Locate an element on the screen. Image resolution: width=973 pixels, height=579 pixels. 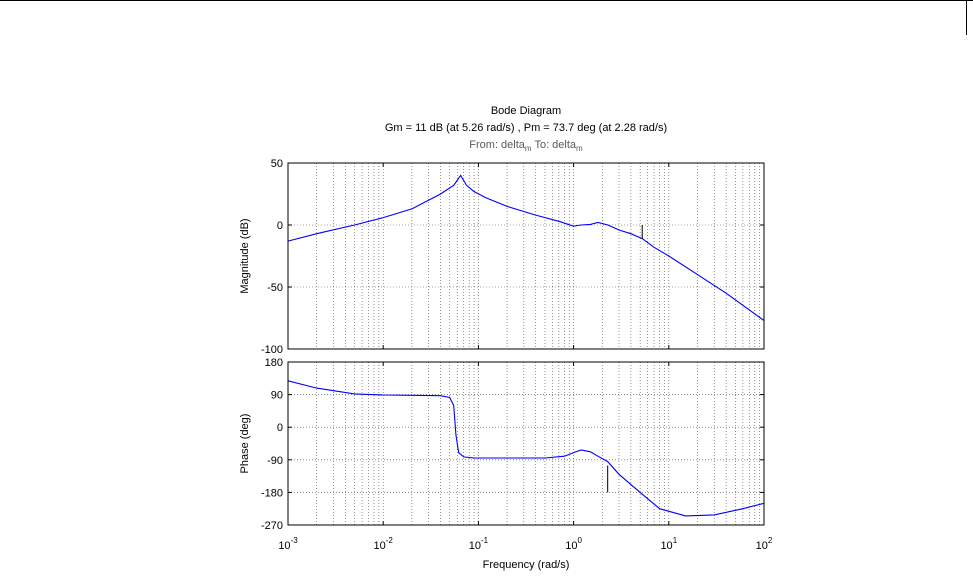
xtick-label: 10¹ is located at coordinates (668, 544).